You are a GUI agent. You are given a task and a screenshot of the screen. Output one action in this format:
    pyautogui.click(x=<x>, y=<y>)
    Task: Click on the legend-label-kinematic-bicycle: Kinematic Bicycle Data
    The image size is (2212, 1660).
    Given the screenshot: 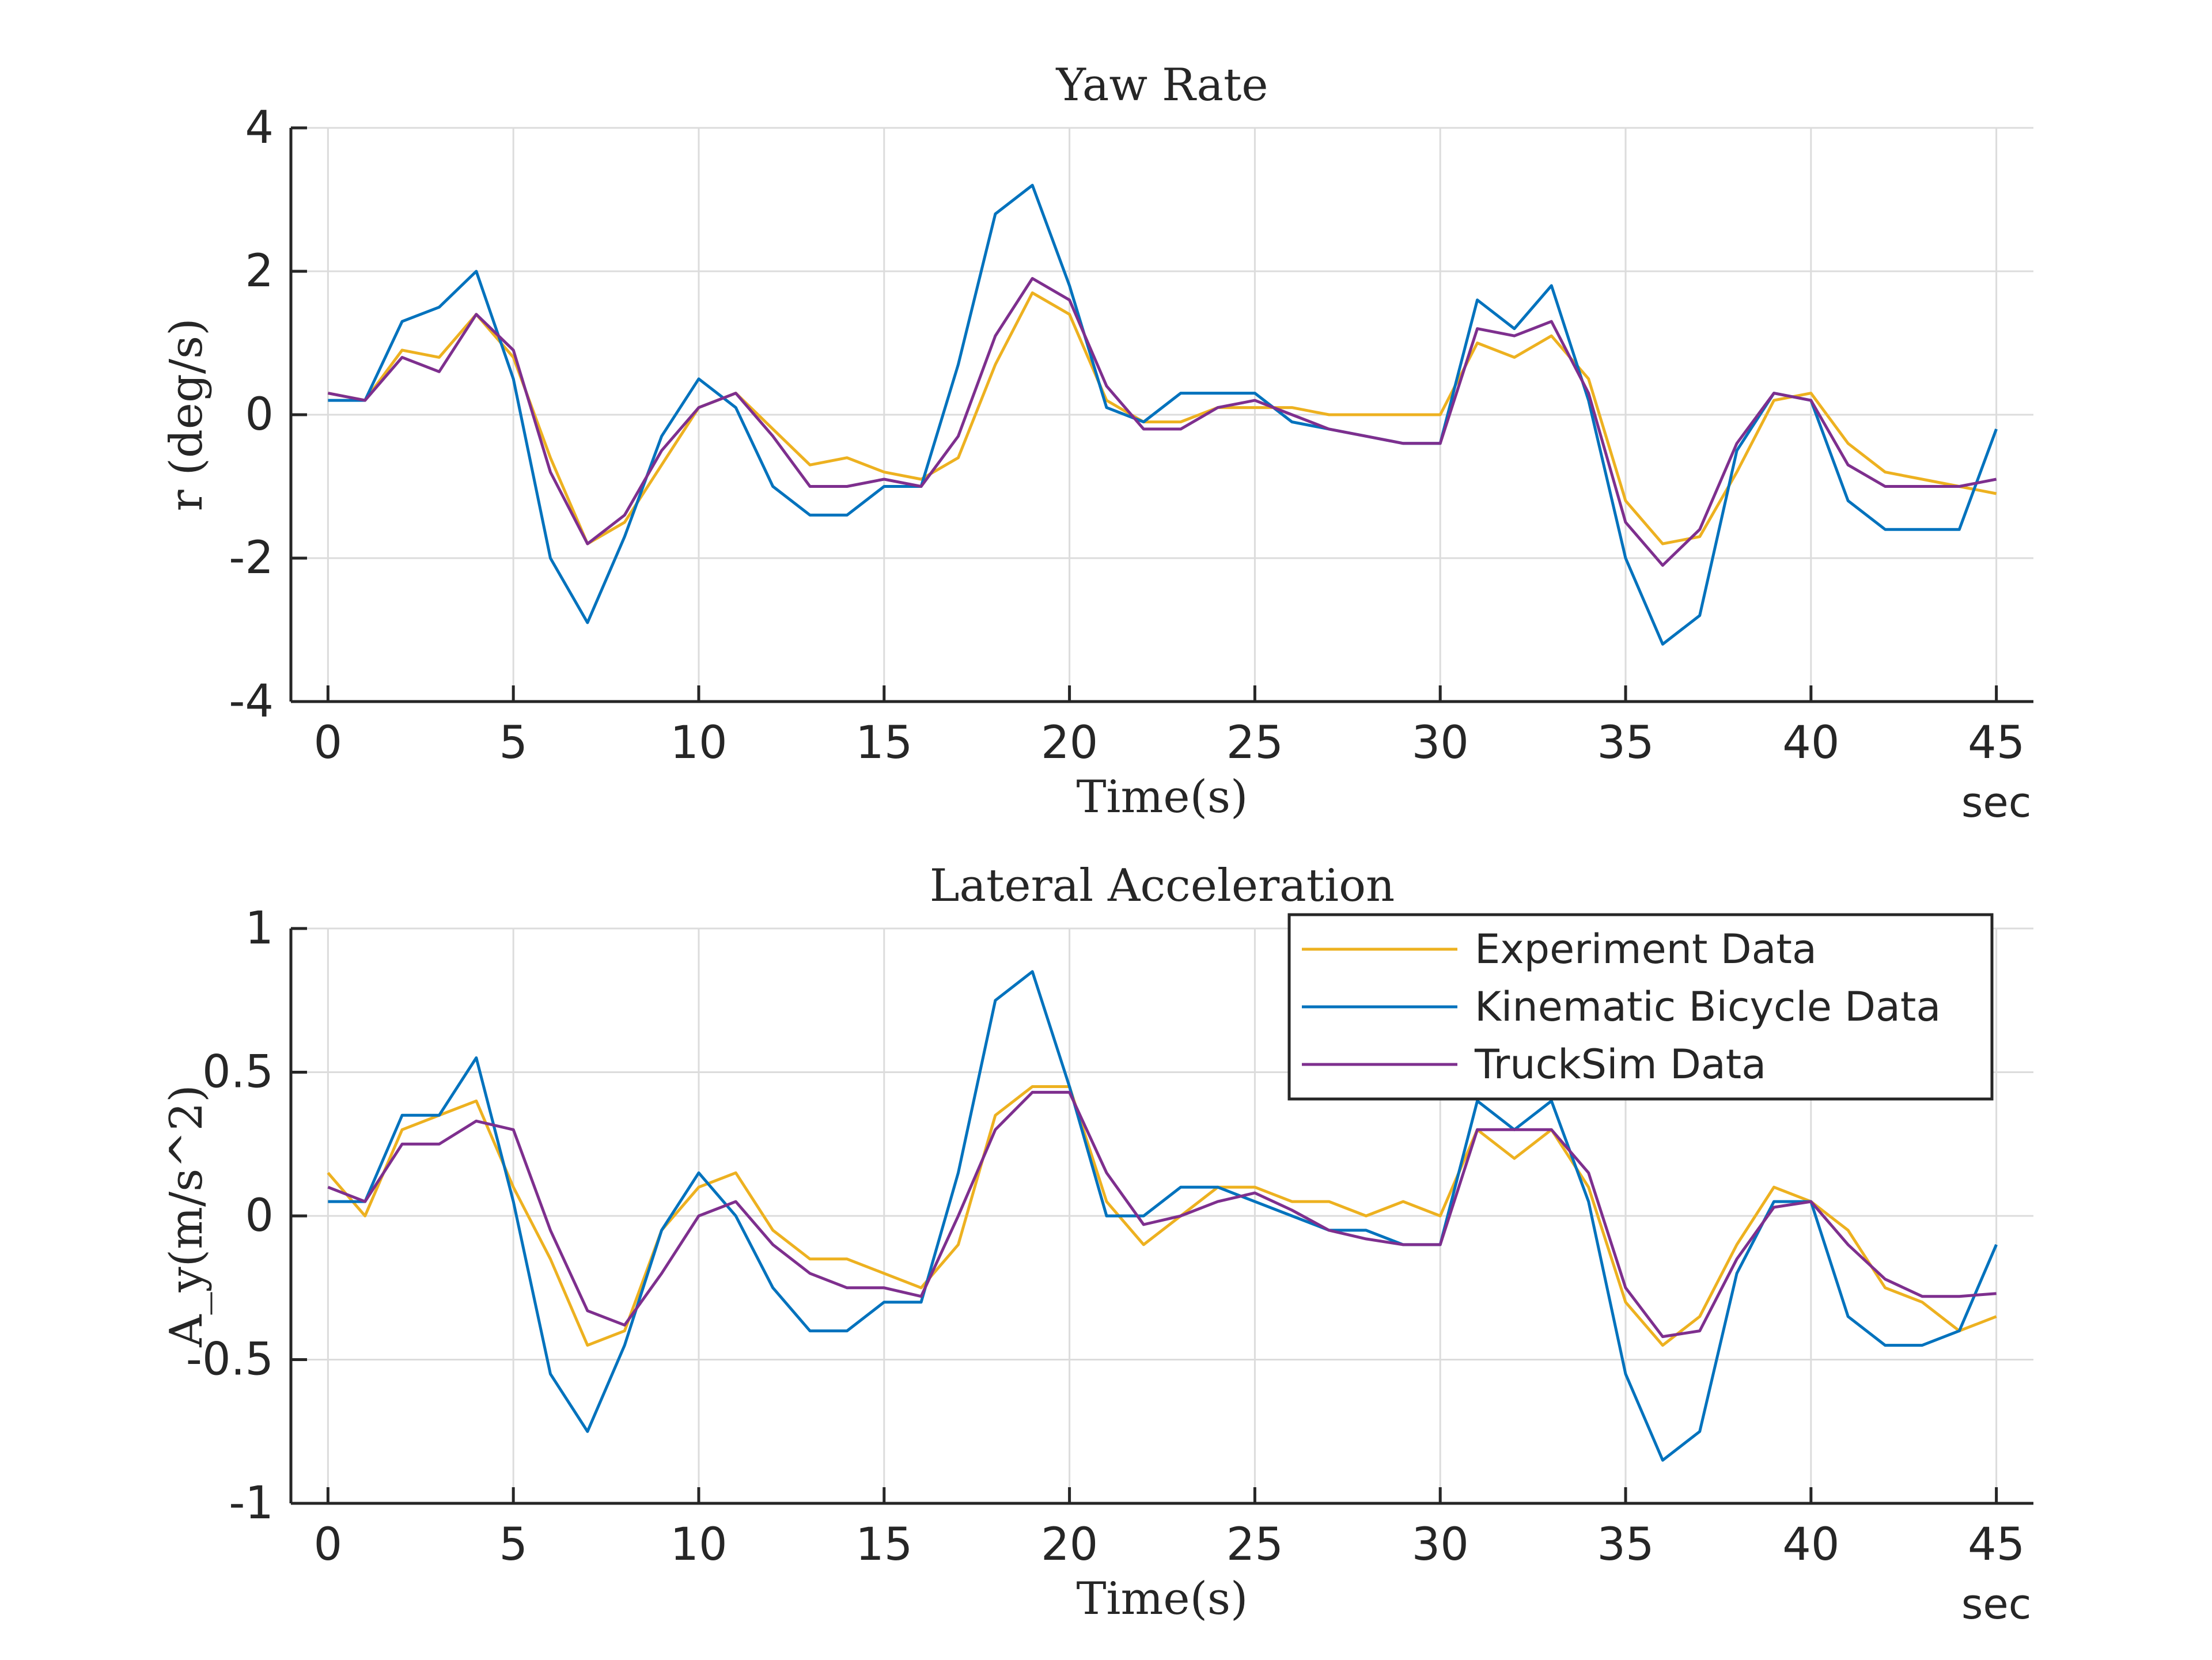 What is the action you would take?
    pyautogui.click(x=1708, y=1006)
    